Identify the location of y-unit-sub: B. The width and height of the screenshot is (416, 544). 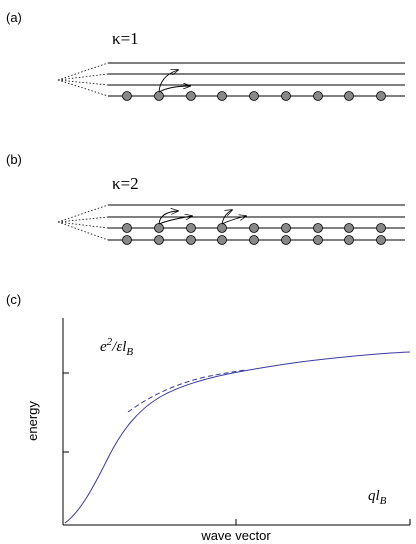
(129, 352).